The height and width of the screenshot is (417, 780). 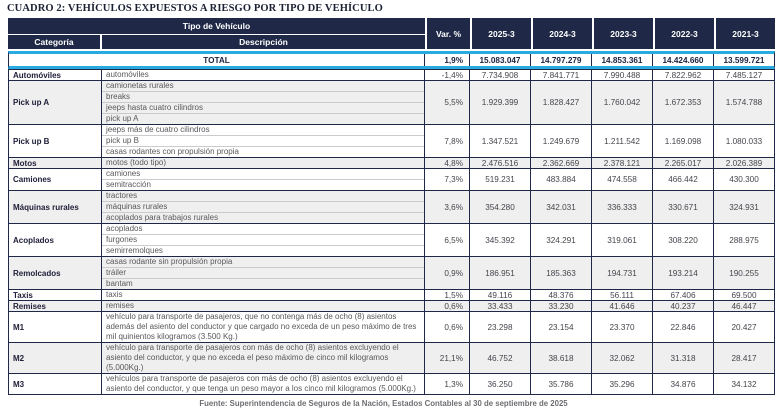 I want to click on year-value: 2.265.017, so click(x=682, y=163).